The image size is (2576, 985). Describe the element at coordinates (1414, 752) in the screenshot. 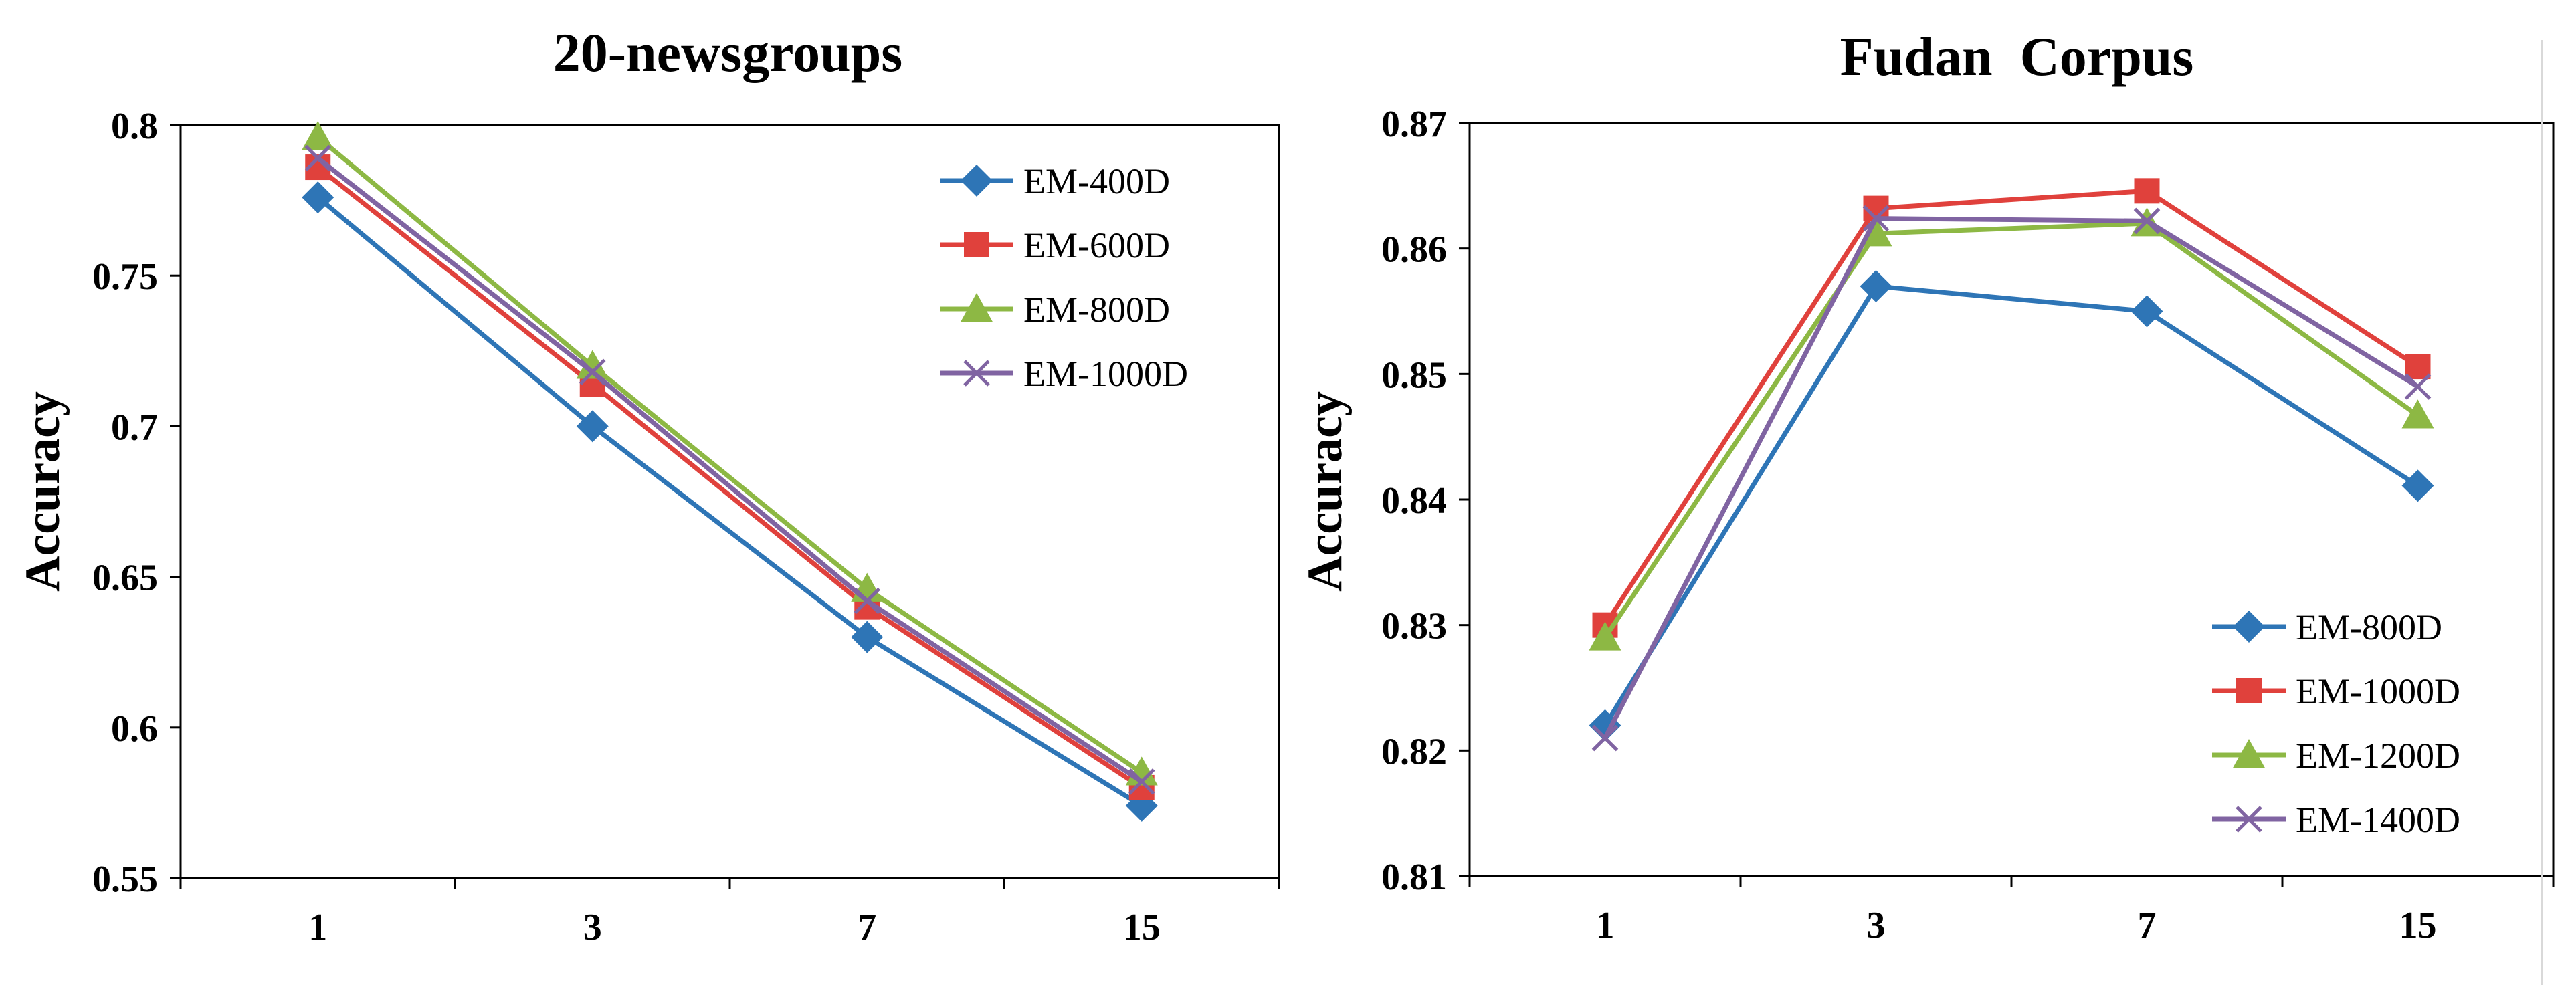

I see `y-tick-label: 0.82` at that location.